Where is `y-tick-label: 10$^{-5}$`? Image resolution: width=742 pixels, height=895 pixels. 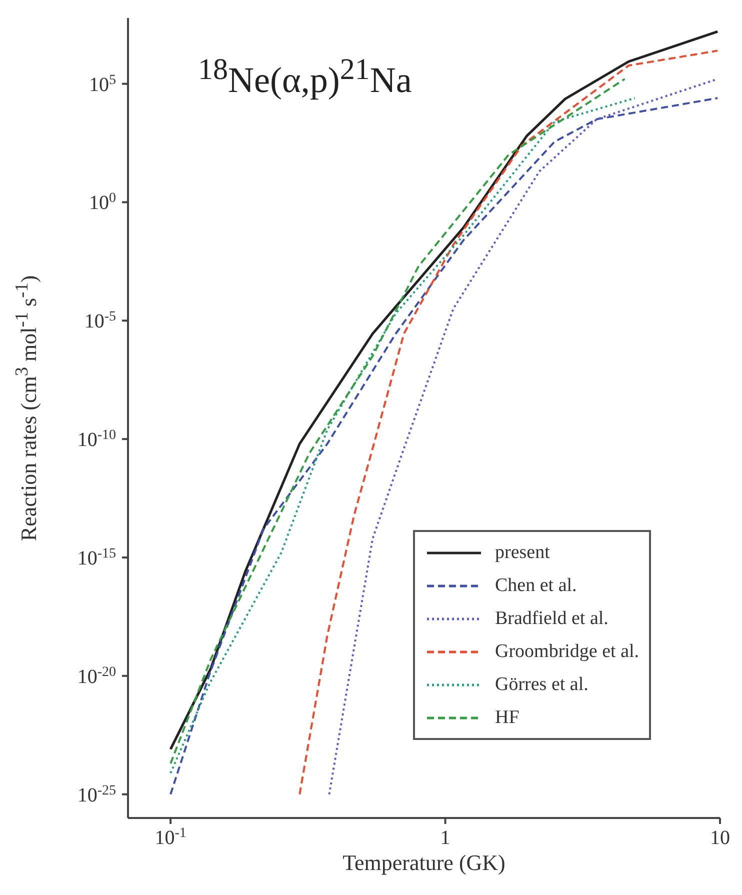 y-tick-label: 10$^{-5}$ is located at coordinates (100, 321).